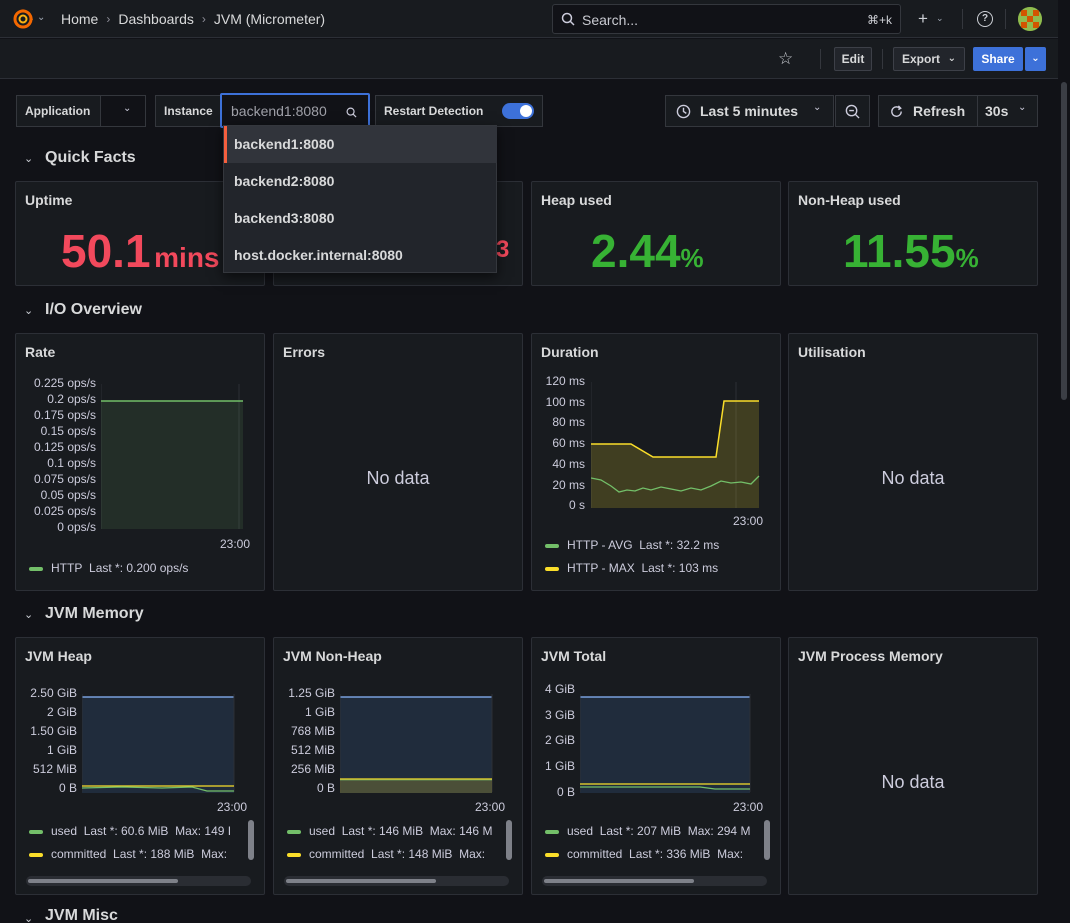 This screenshot has width=1070, height=923. I want to click on refresh-interval-picker: 30s ⌄, so click(1007, 111).